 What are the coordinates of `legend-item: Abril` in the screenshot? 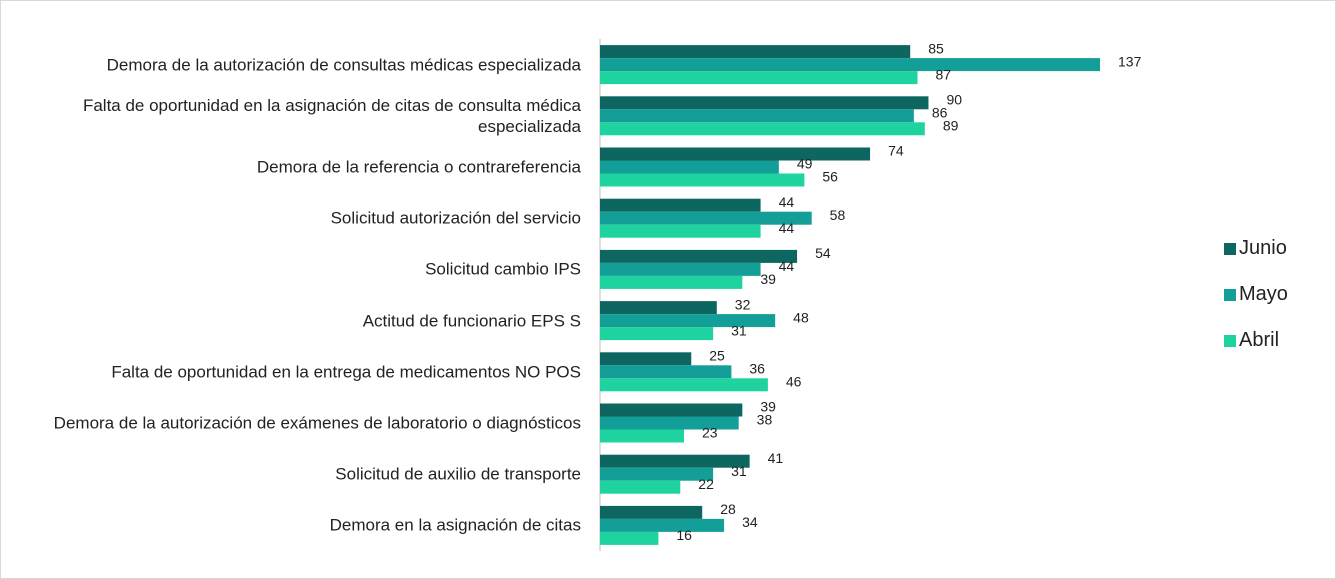 It's located at (1251, 340).